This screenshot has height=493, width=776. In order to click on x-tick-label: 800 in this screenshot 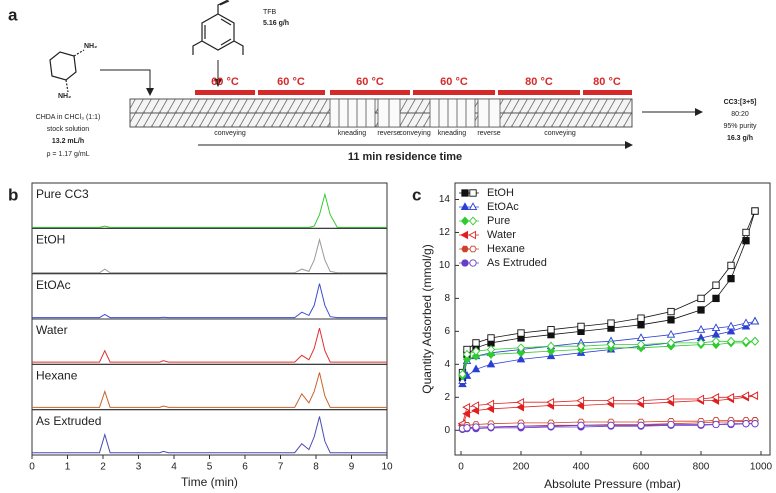, I will do `click(701, 467)`.